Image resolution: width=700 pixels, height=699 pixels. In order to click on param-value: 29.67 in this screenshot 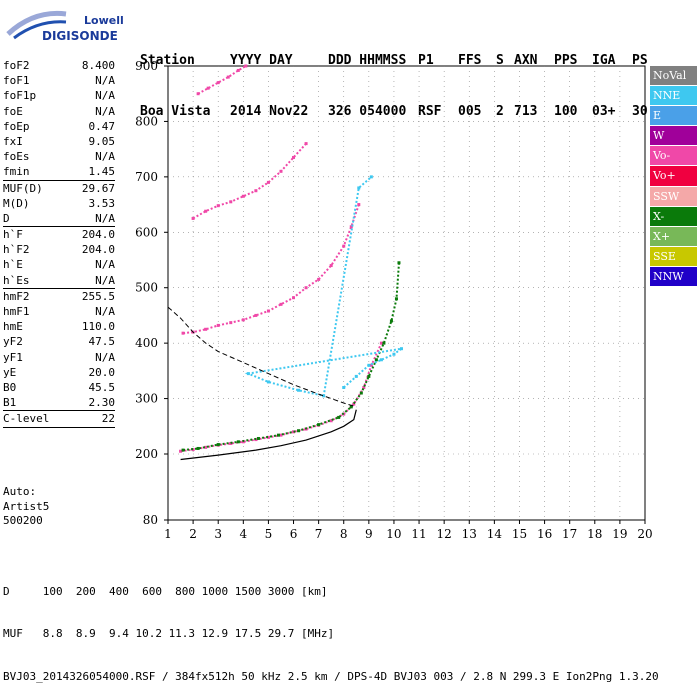, I will do `click(98, 188)`.